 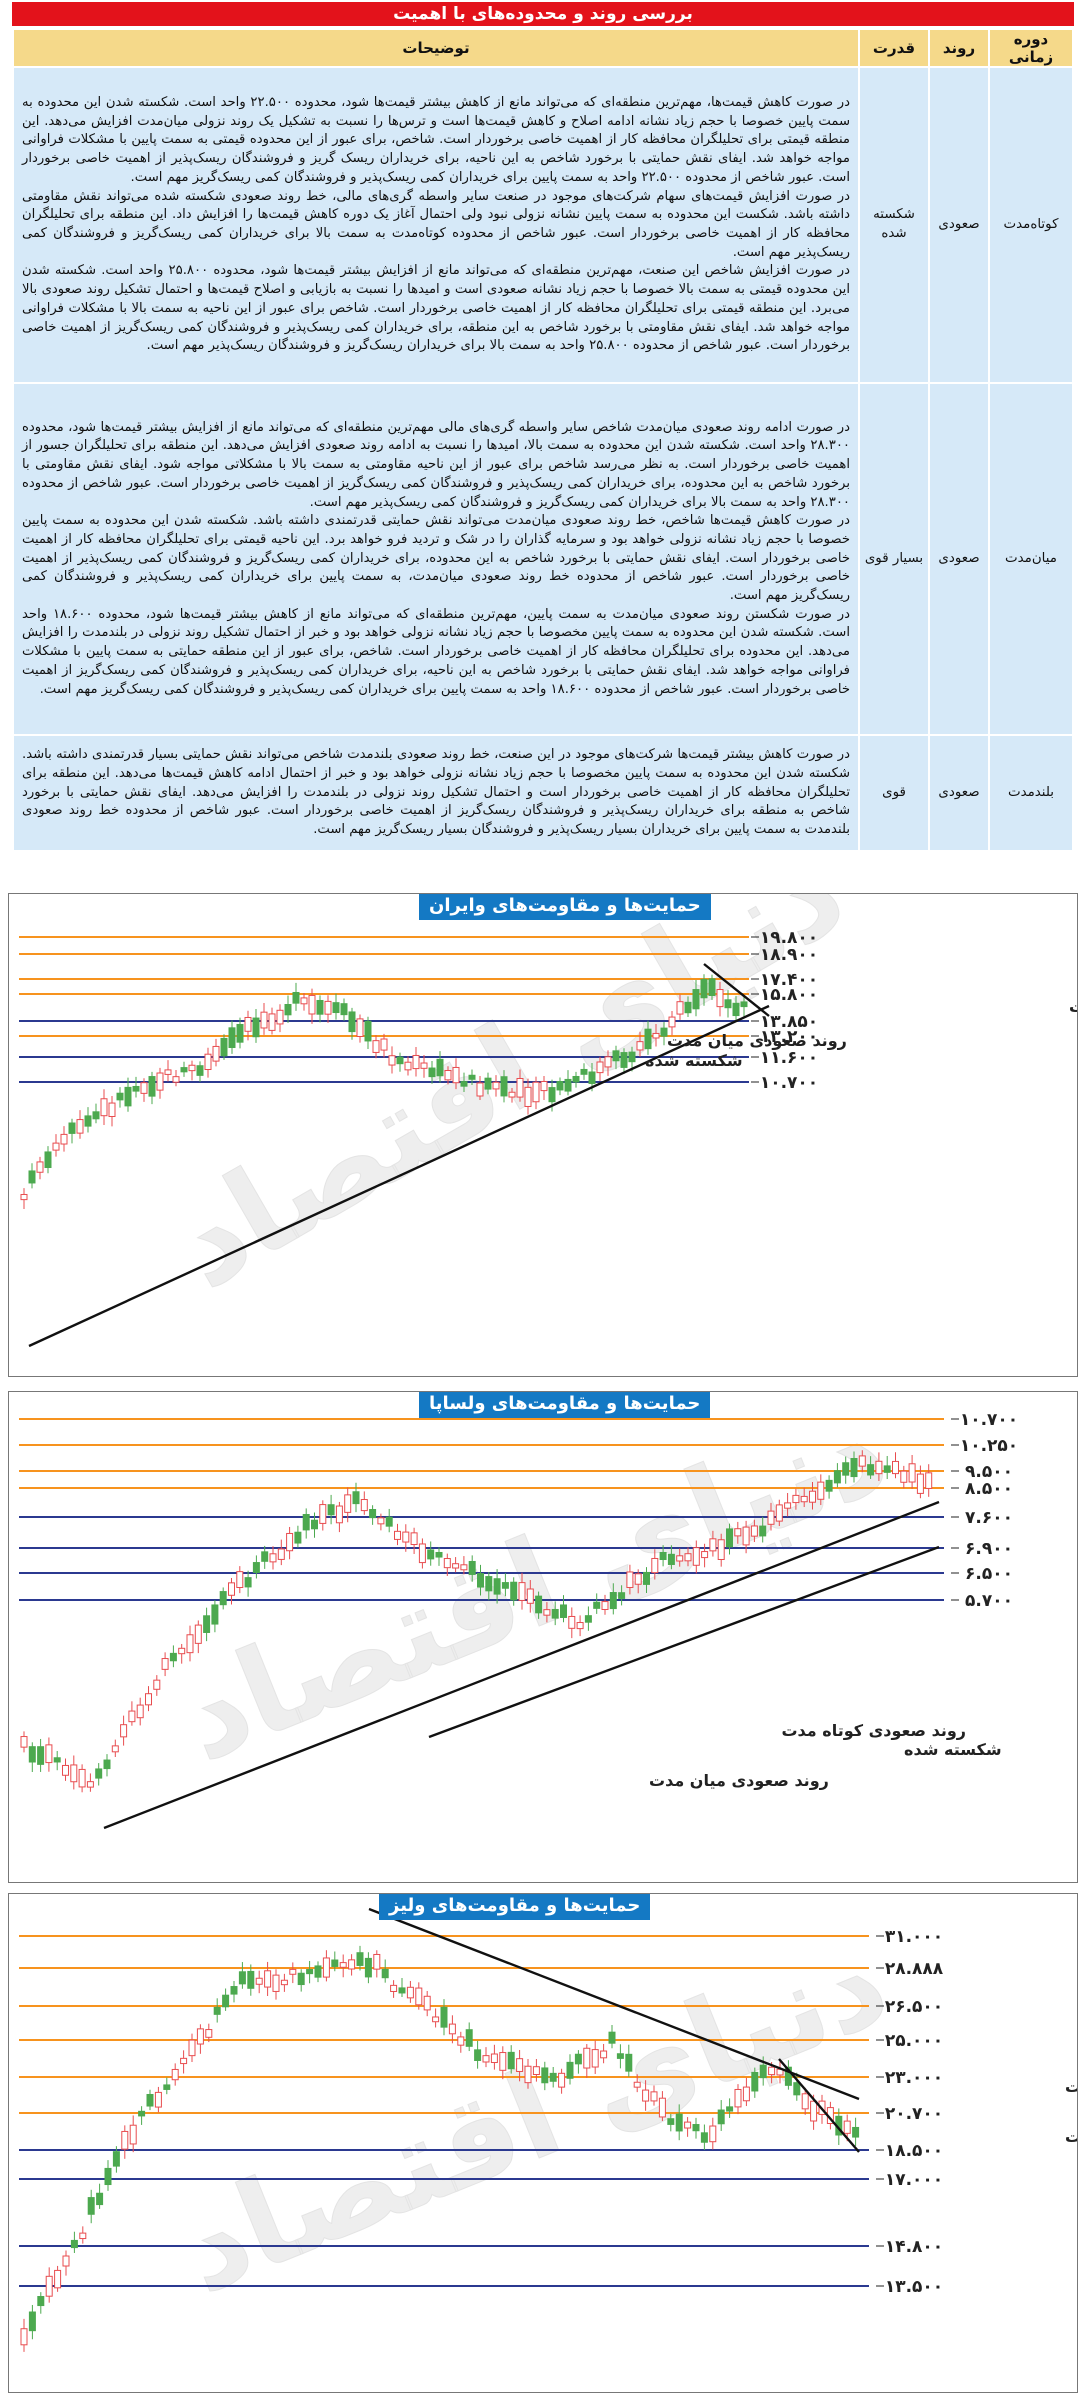 What do you see at coordinates (914, 2151) in the screenshot?
I see `level-label: ۱۸.۵۰۰` at bounding box center [914, 2151].